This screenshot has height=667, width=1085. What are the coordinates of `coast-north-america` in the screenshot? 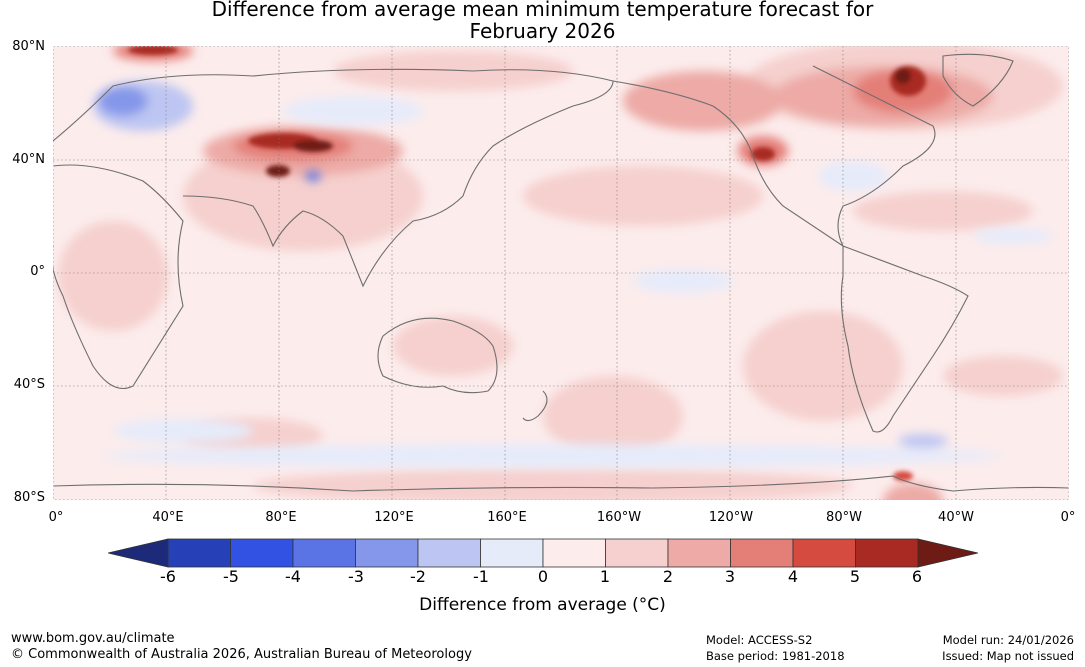 It's located at (774, 156).